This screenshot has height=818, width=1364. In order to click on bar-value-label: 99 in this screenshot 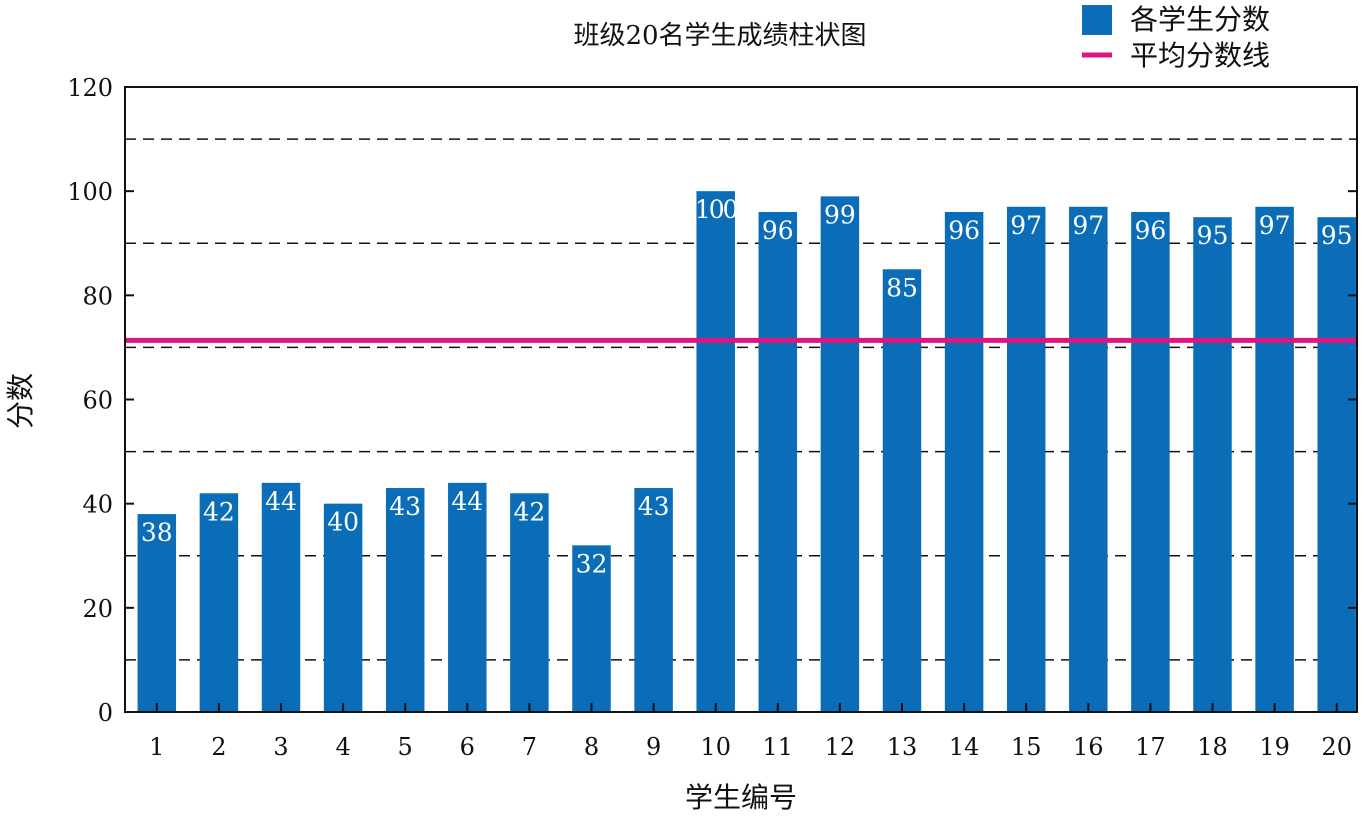, I will do `click(840, 214)`.